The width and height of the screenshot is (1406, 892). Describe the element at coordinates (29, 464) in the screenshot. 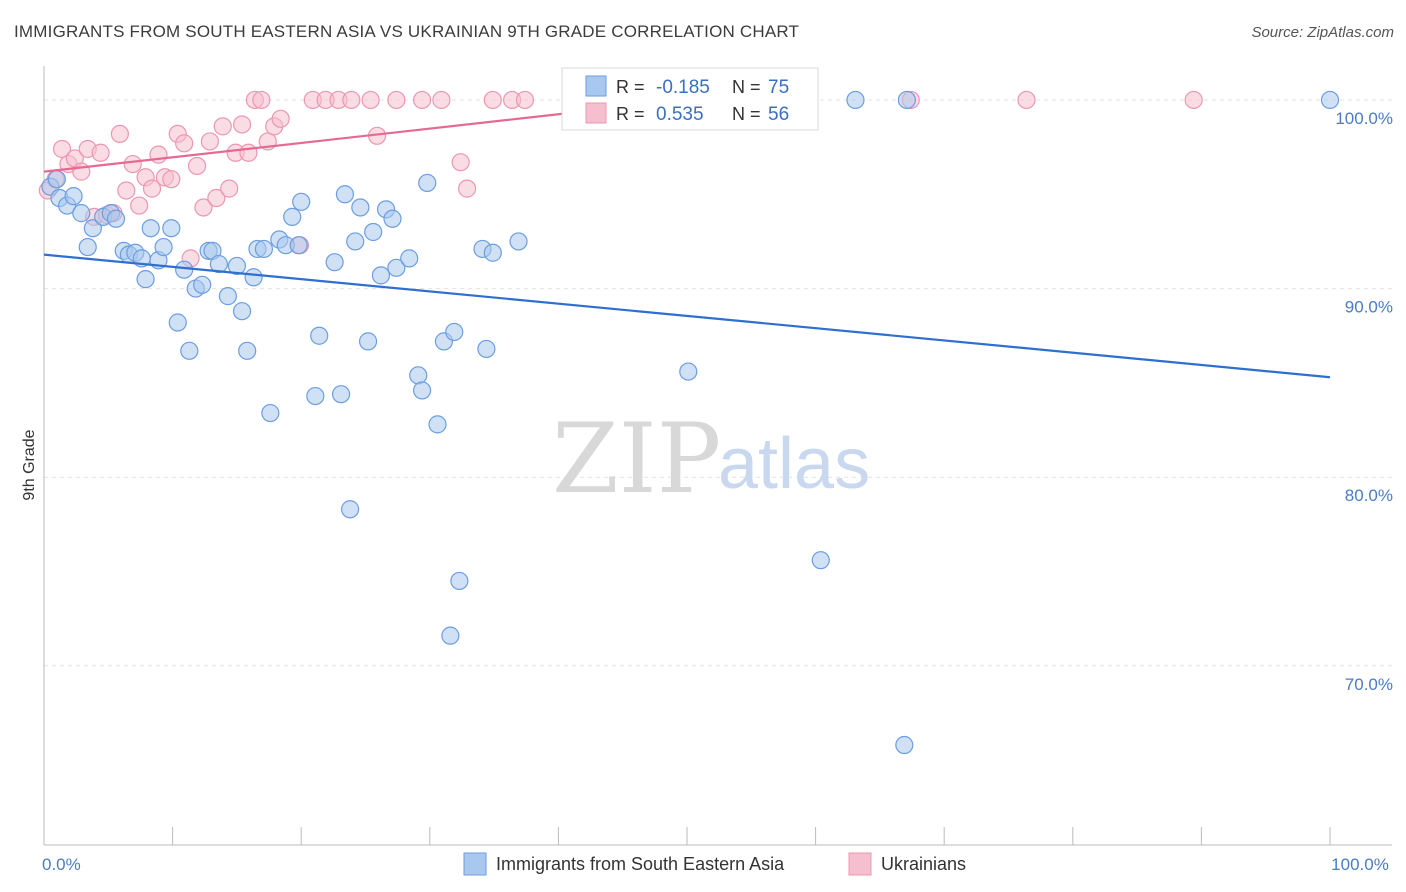

I see `y-axis-label: 9th Grade` at that location.